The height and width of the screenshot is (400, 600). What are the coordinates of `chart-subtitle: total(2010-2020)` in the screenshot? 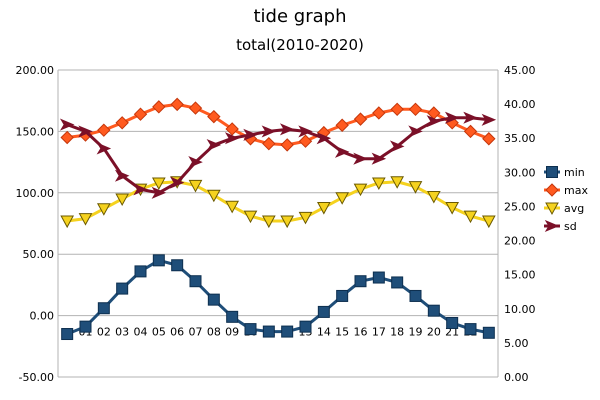 It's located at (300, 45).